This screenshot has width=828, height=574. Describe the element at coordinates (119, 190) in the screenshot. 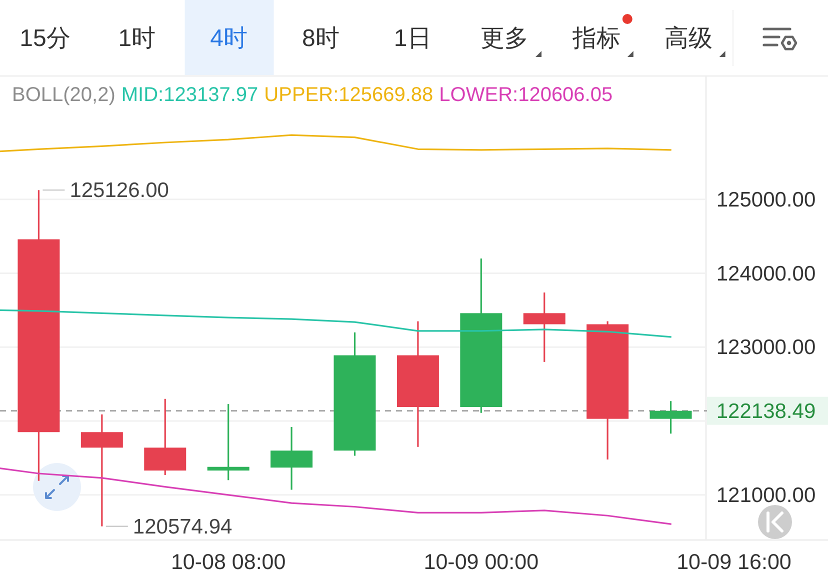

I see `annotation: 125126.00` at that location.